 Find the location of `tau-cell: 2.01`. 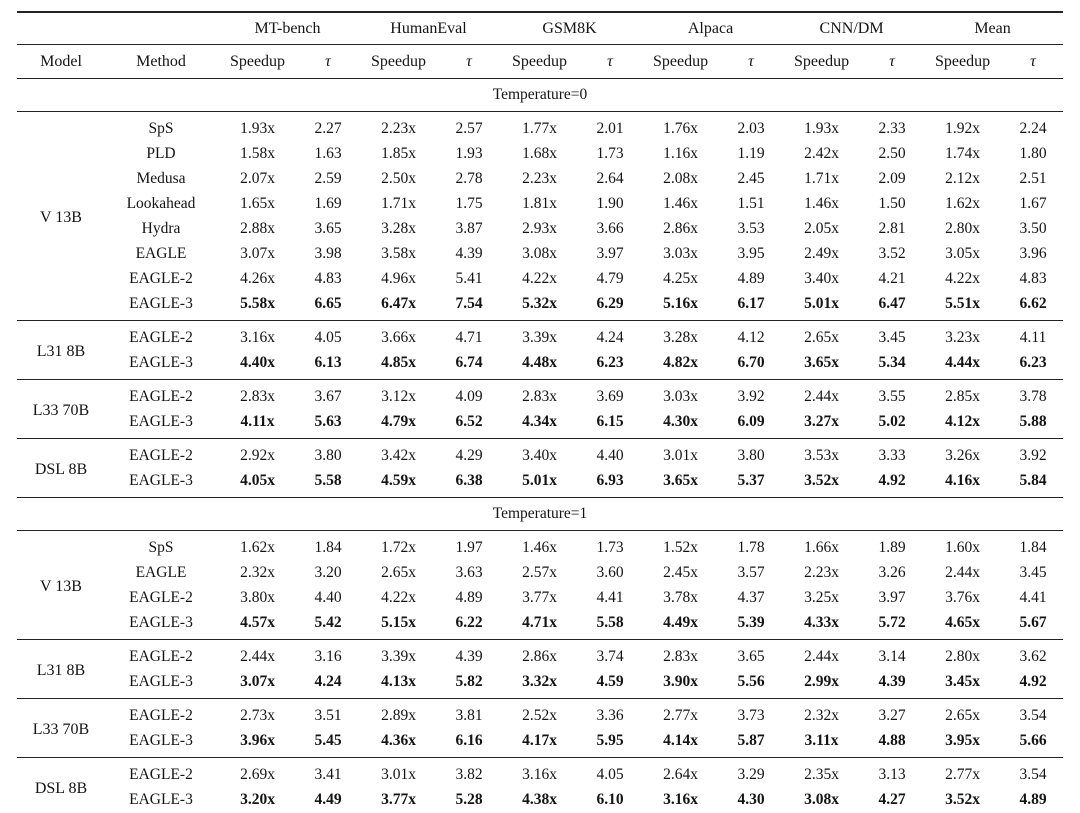

tau-cell: 2.01 is located at coordinates (610, 126).